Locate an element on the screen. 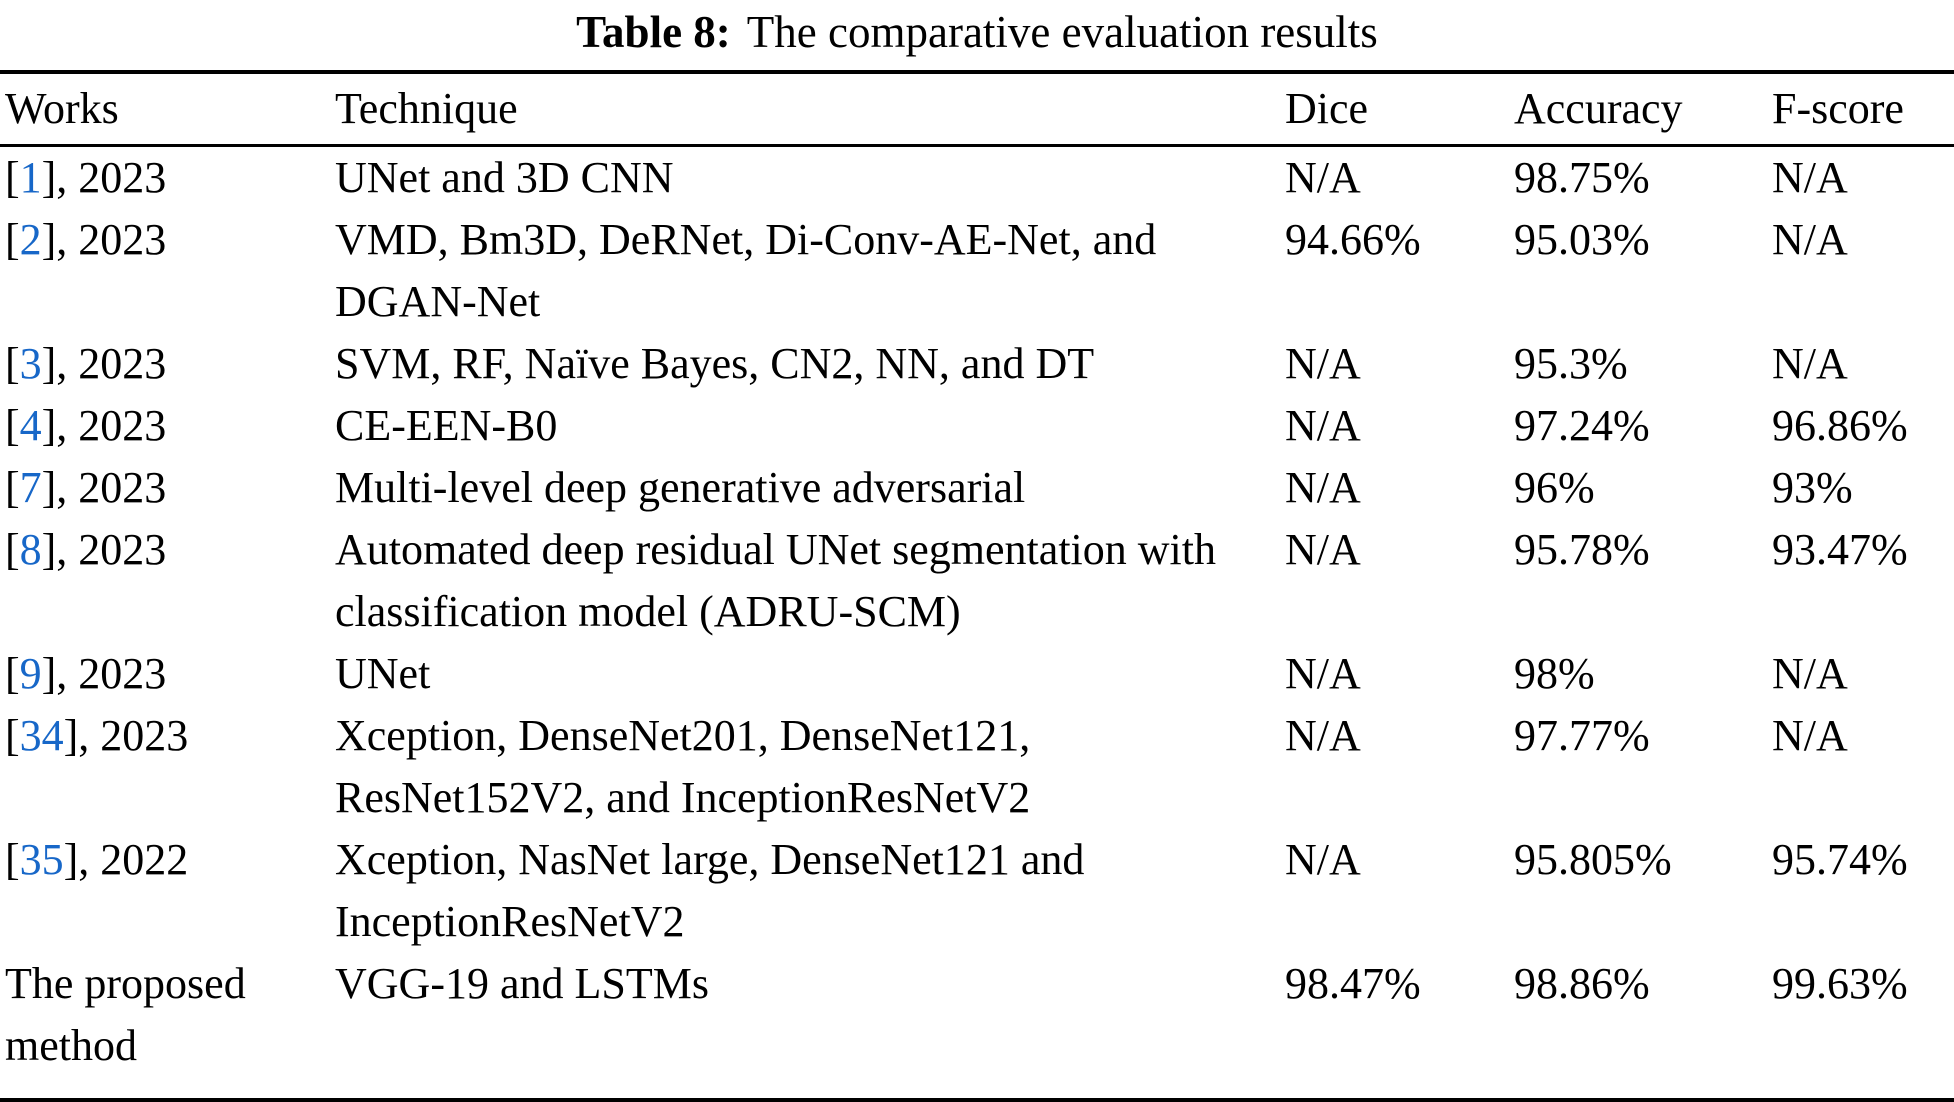 This screenshot has width=1954, height=1102. technique-cell: SVM, RF, Naïve Bayes, CN2, NN, and DT is located at coordinates (715, 363).